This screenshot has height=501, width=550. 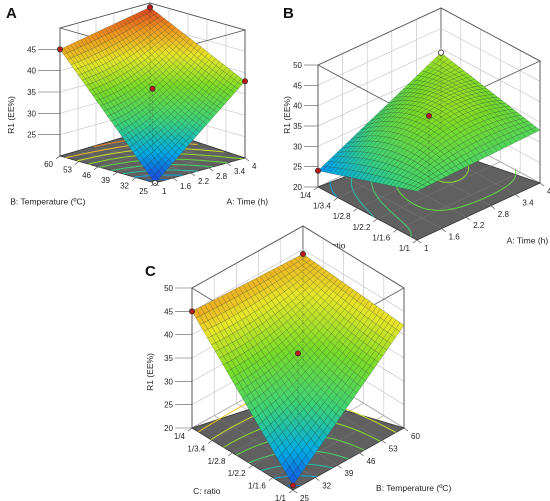 I want to click on z-tick-label: 50, so click(x=297, y=65).